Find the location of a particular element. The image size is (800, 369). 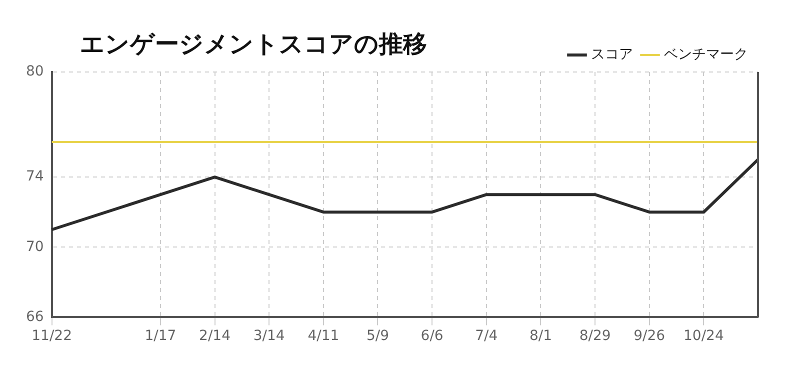

y-tick-label: 70 is located at coordinates (35, 246).